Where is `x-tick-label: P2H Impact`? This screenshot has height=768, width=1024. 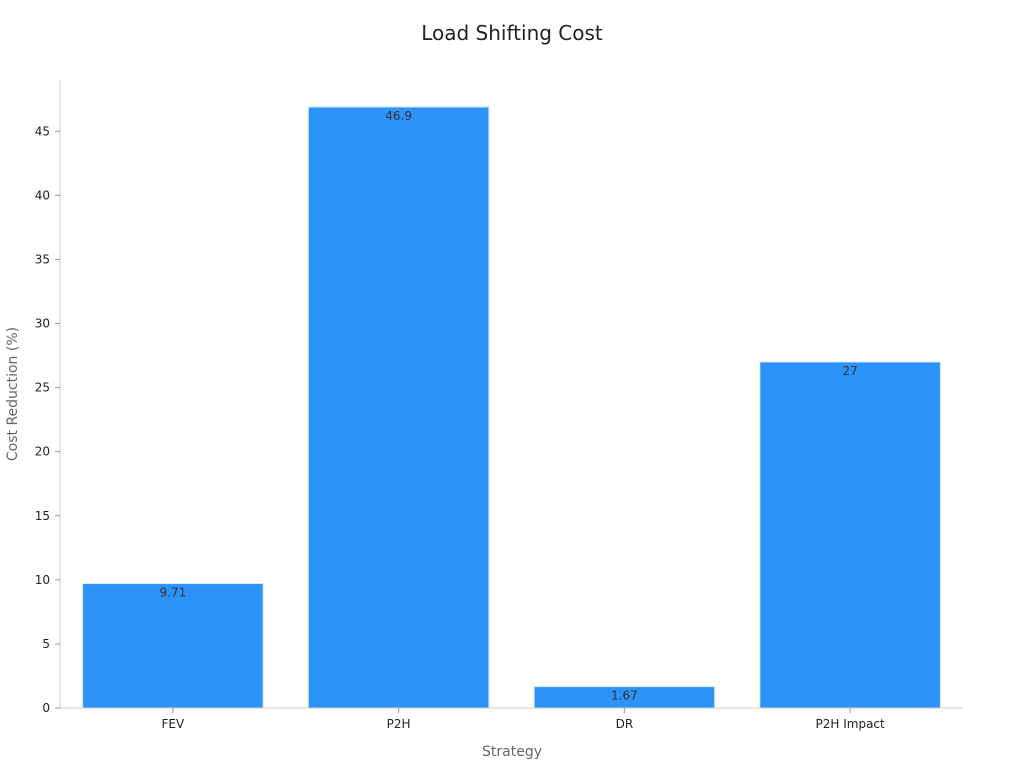
x-tick-label: P2H Impact is located at coordinates (851, 724).